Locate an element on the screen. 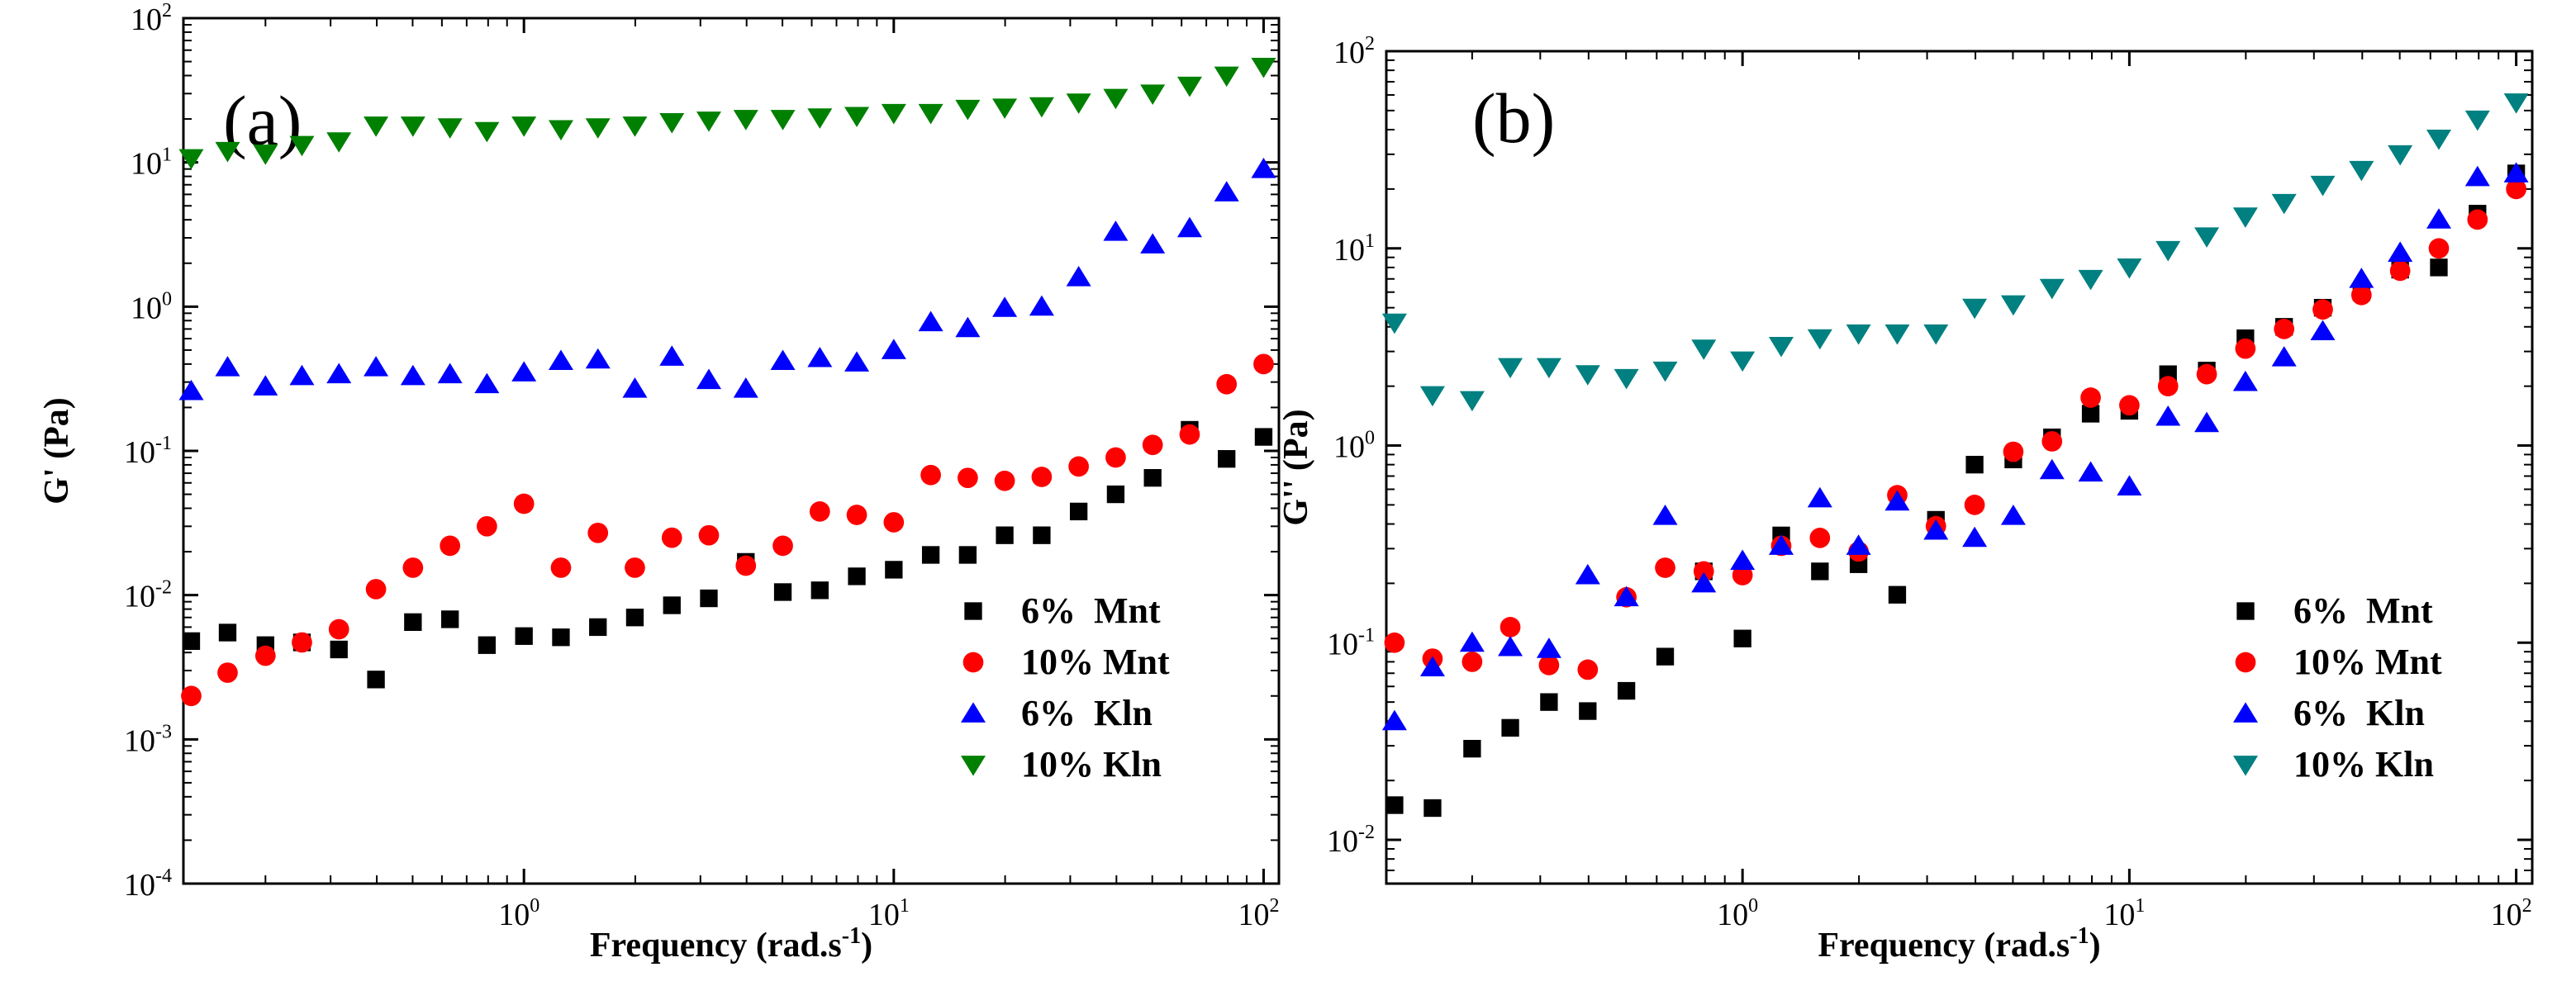  y-tick-exponent: 1 is located at coordinates (167, 155).